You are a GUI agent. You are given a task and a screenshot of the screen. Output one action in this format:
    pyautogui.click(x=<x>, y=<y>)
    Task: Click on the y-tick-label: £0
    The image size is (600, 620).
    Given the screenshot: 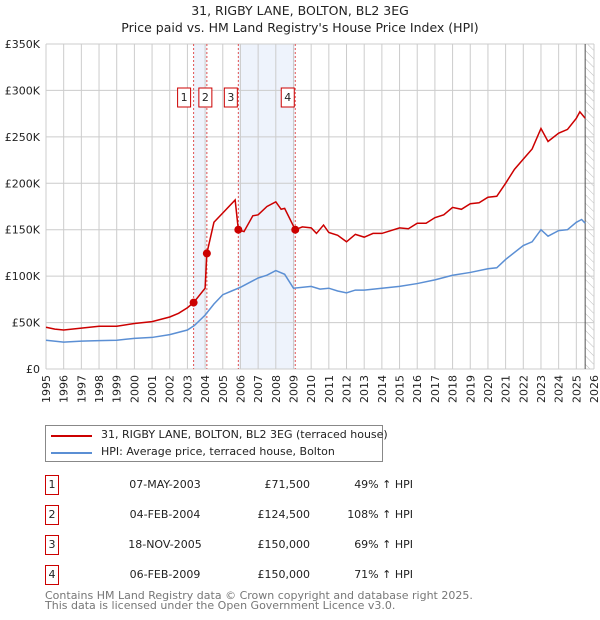 What is the action you would take?
    pyautogui.click(x=33, y=369)
    